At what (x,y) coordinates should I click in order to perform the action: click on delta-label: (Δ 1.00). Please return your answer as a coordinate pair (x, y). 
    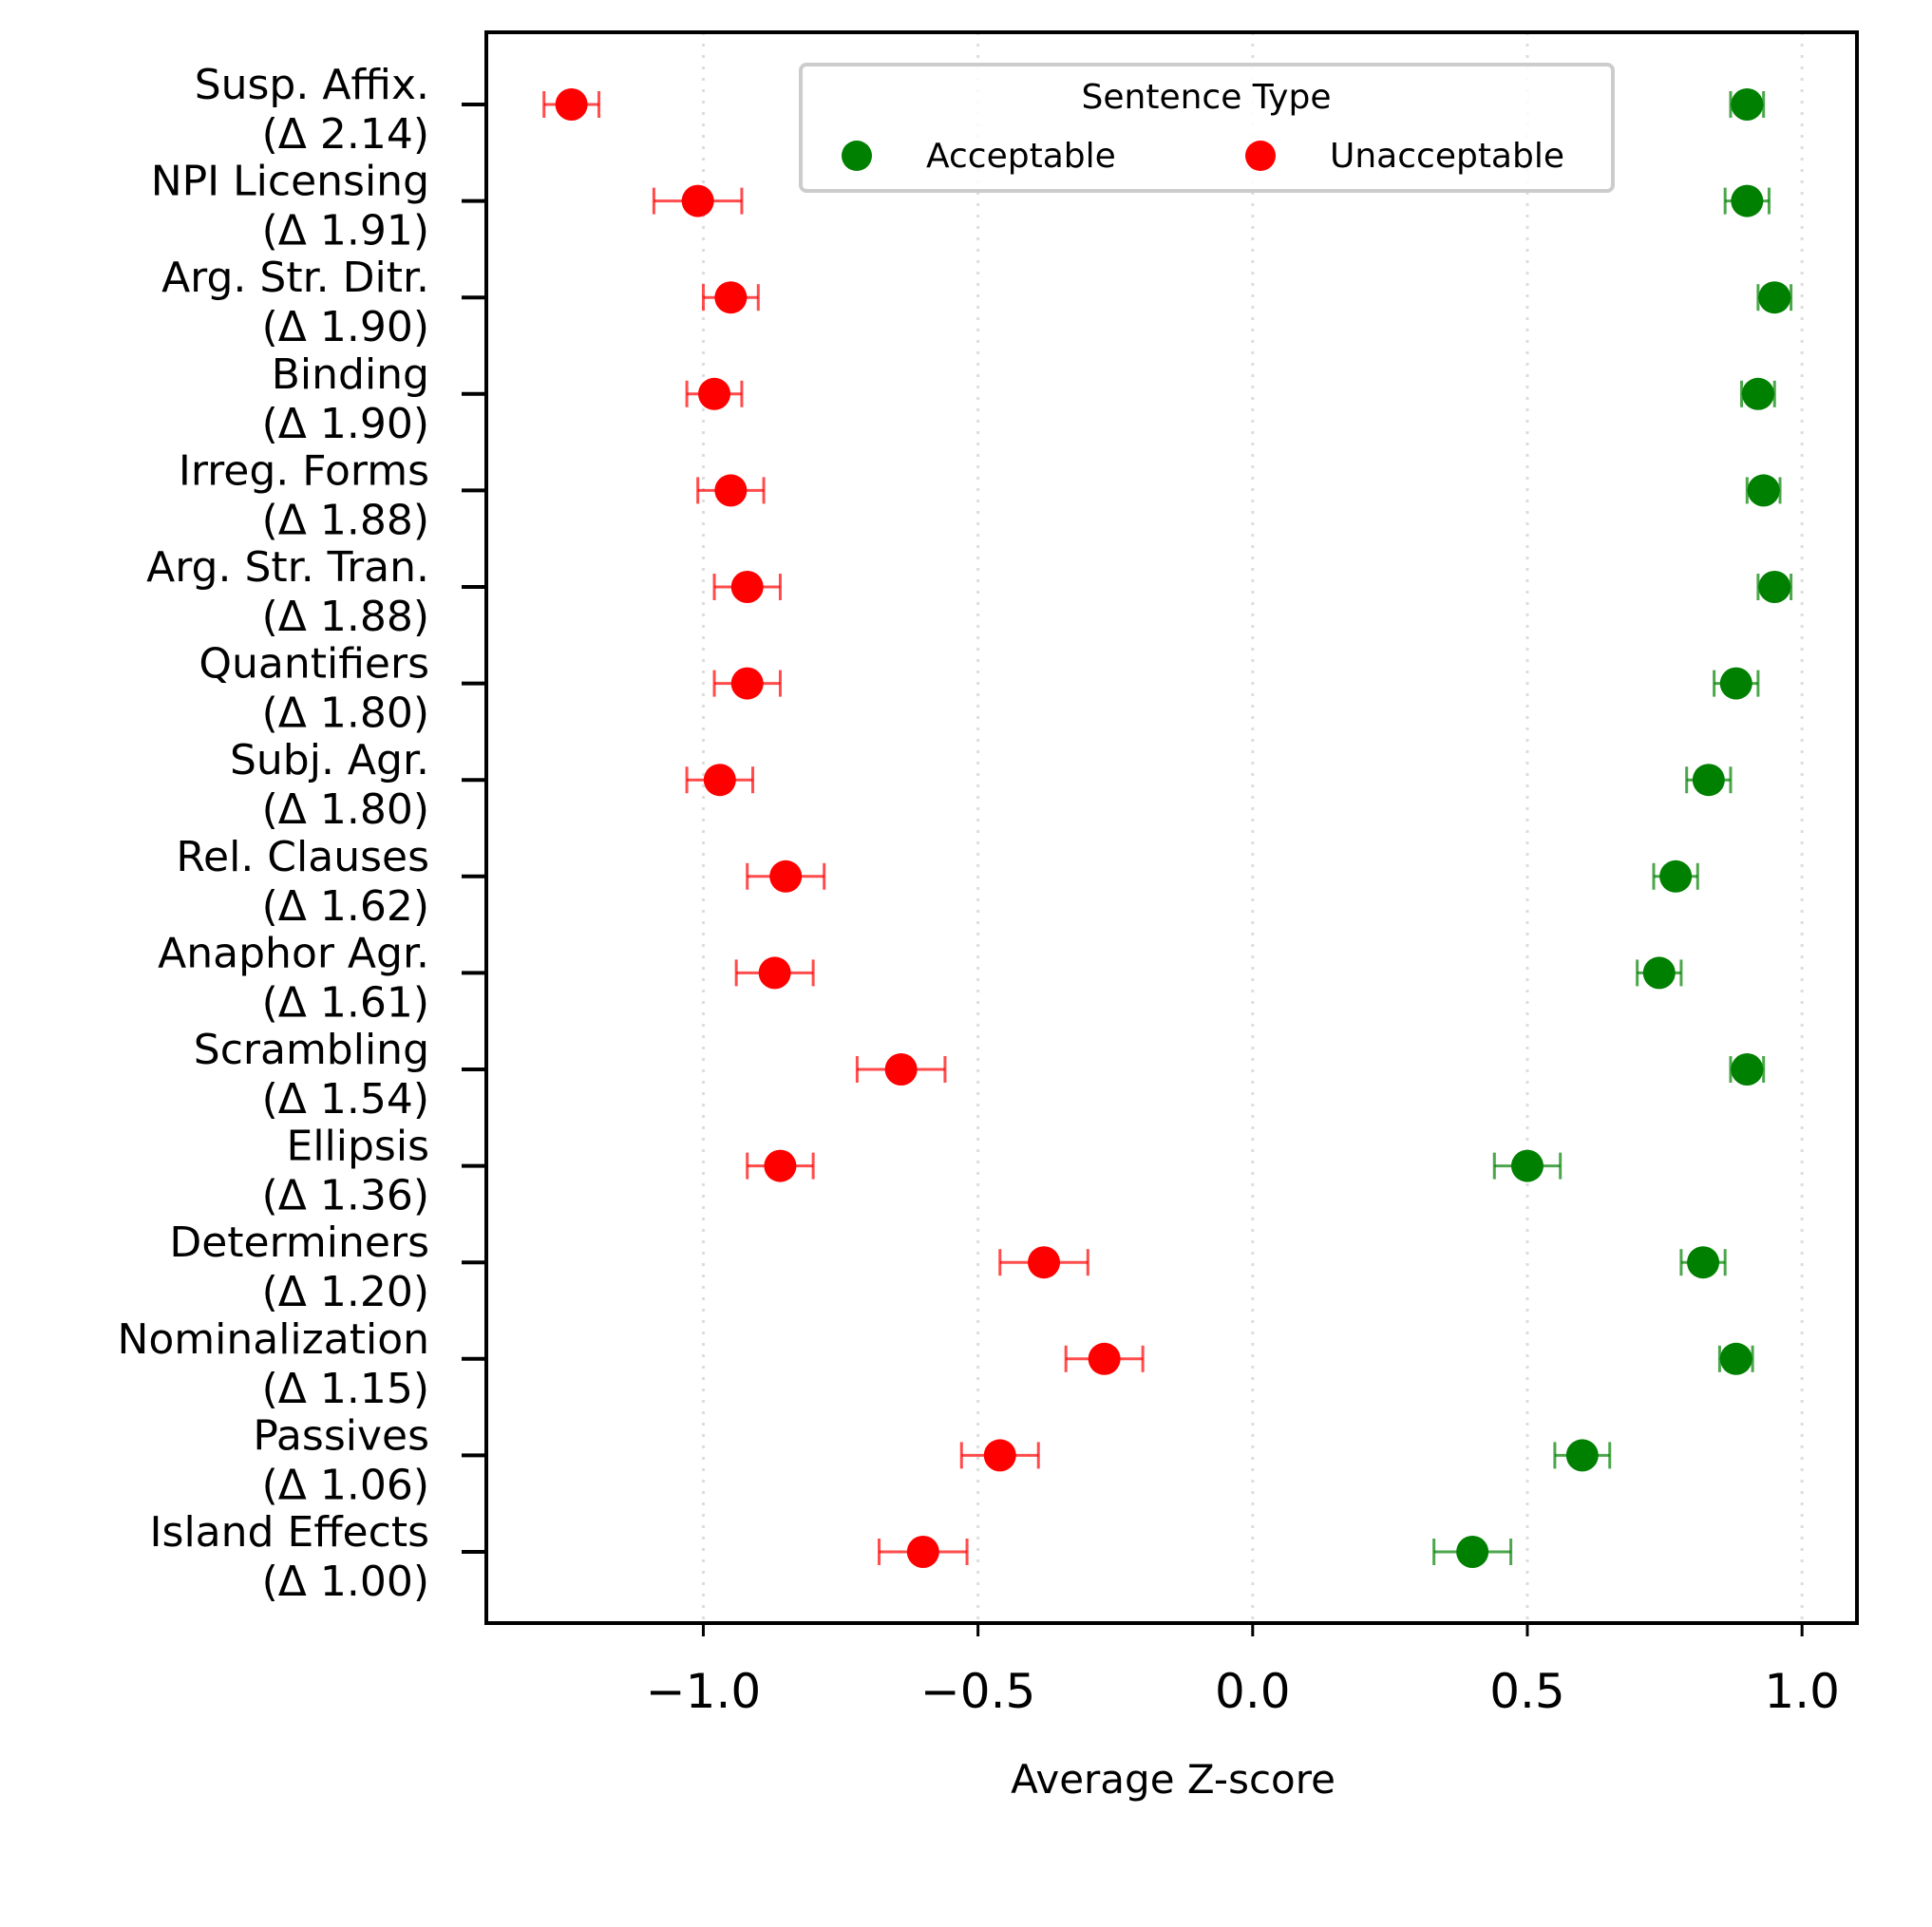
    Looking at the image, I should click on (345, 1582).